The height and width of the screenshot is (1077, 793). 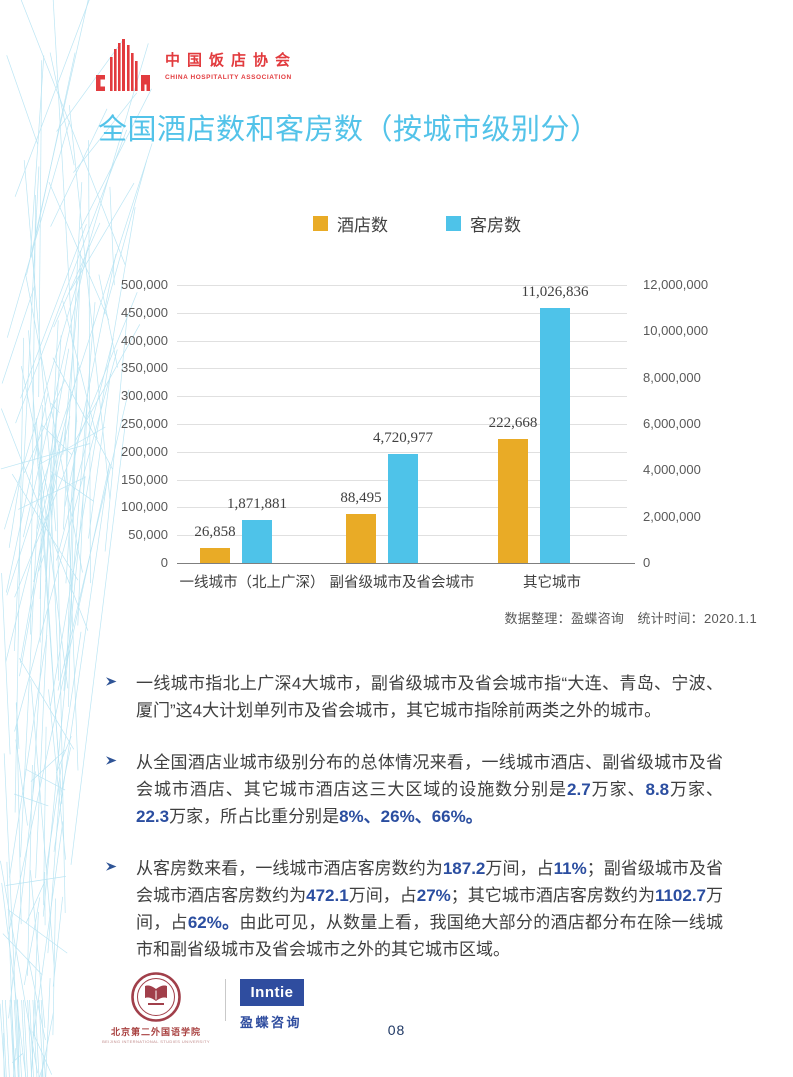 I want to click on source-note: 数据整理：盈蝶咨询 统计时间：2020.1.1, so click(x=630, y=618).